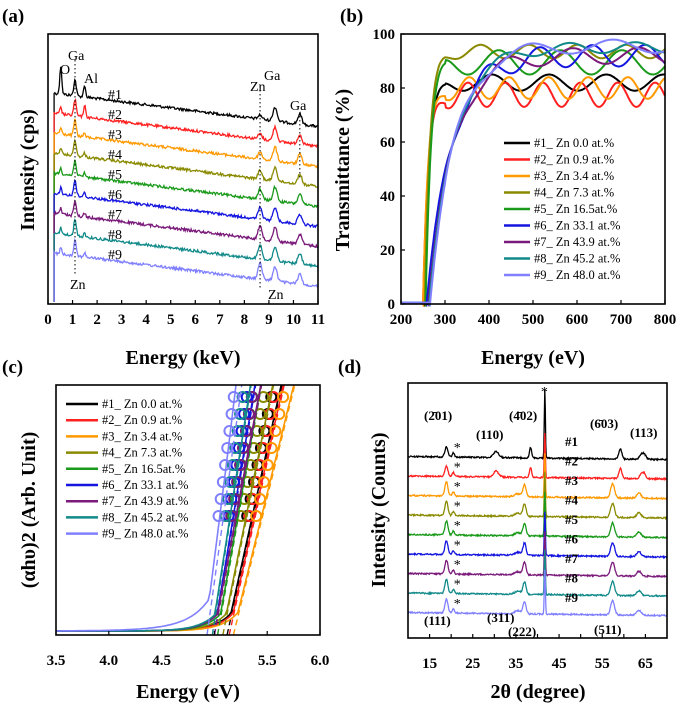 This screenshot has width=685, height=722. What do you see at coordinates (515, 664) in the screenshot?
I see `d-tick-label: 35` at bounding box center [515, 664].